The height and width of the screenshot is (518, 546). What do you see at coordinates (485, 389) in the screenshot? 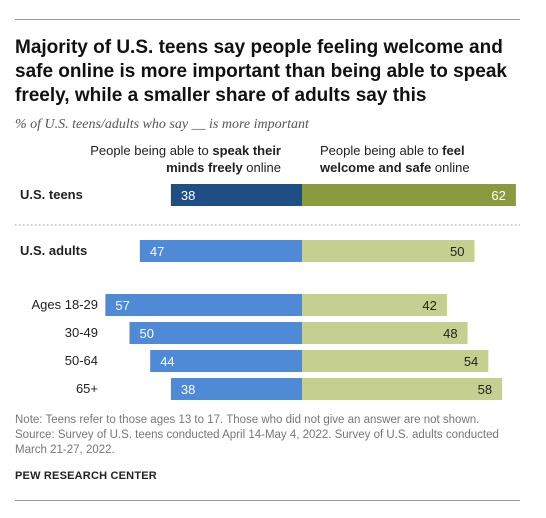
I see `value-label-welcome-safe: 58` at bounding box center [485, 389].